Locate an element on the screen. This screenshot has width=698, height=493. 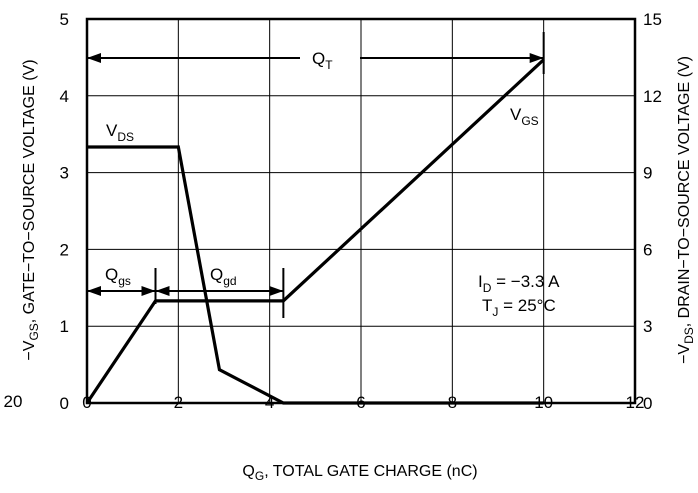
qt-label-group: QT is located at coordinates (330, 59).